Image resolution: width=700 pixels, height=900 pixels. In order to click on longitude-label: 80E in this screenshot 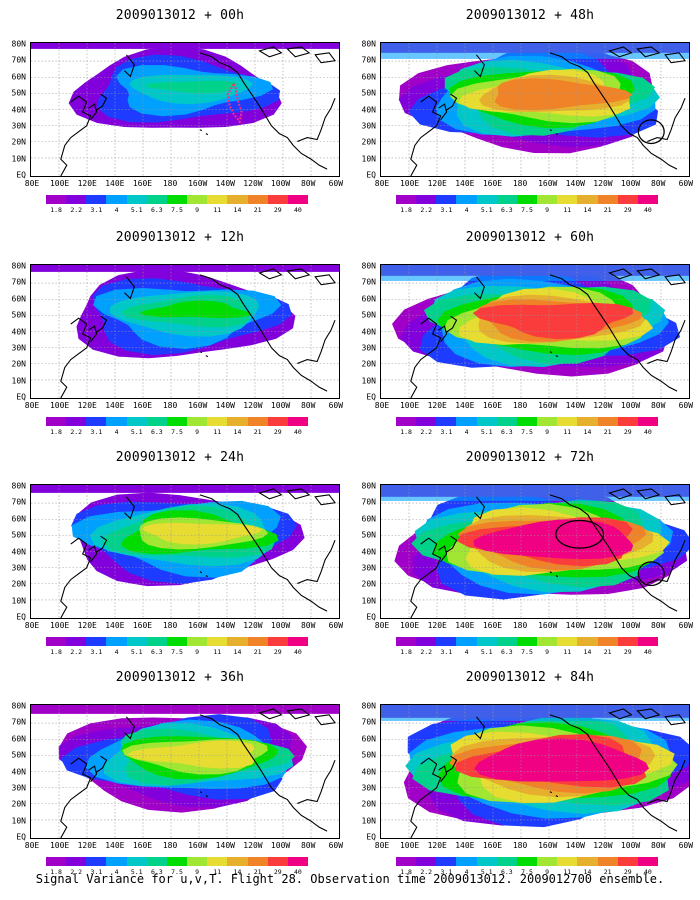, I will do `click(382, 625)`.